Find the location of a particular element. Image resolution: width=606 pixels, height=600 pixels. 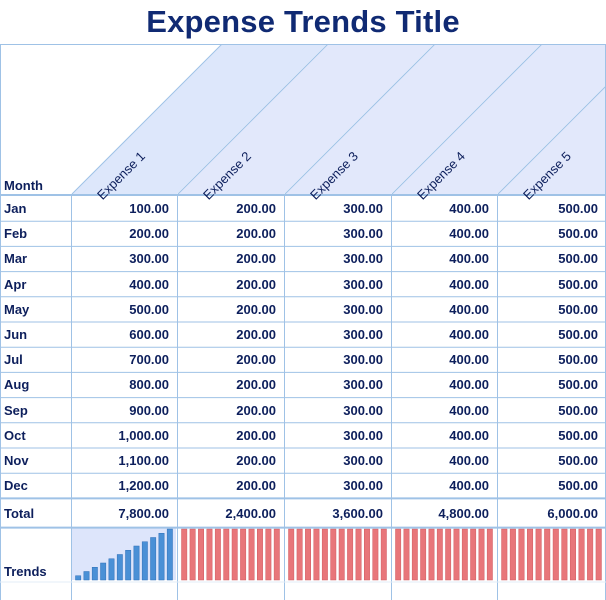

month-cell: Nov is located at coordinates (16, 460).